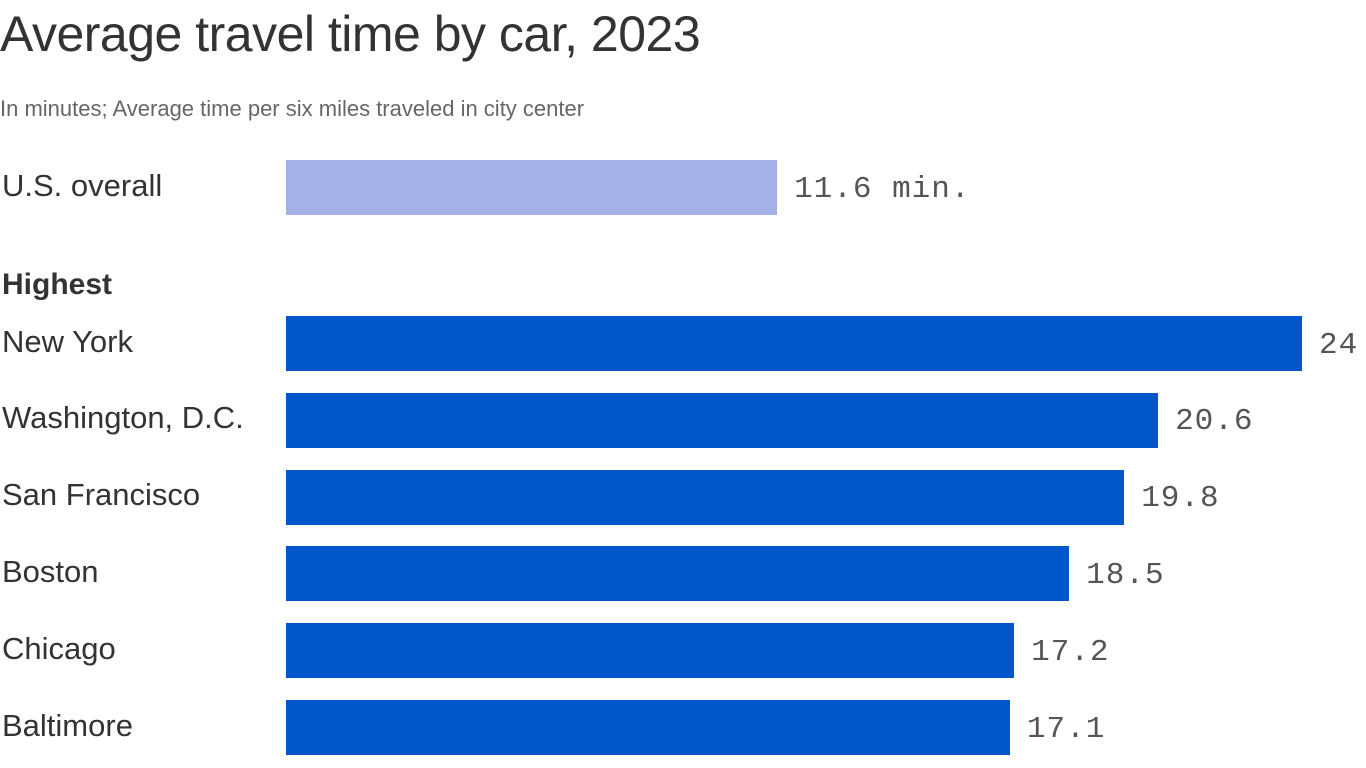  Describe the element at coordinates (101, 495) in the screenshot. I see `category-label-san-francisco: San Francisco` at that location.